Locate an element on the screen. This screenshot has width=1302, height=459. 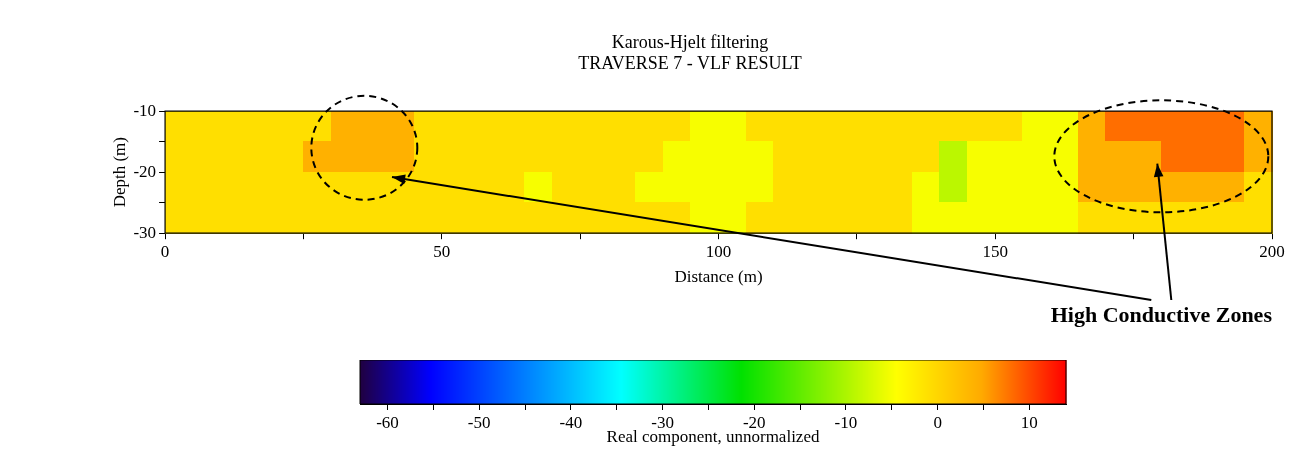
y-tick-label: -20 is located at coordinates (145, 171).